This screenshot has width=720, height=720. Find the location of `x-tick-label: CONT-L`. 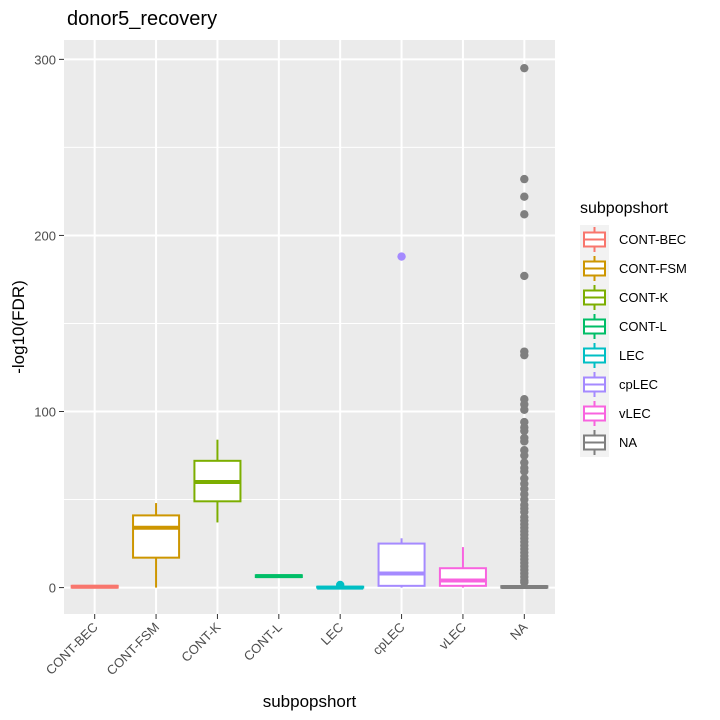

x-tick-label: CONT-L is located at coordinates (263, 642).